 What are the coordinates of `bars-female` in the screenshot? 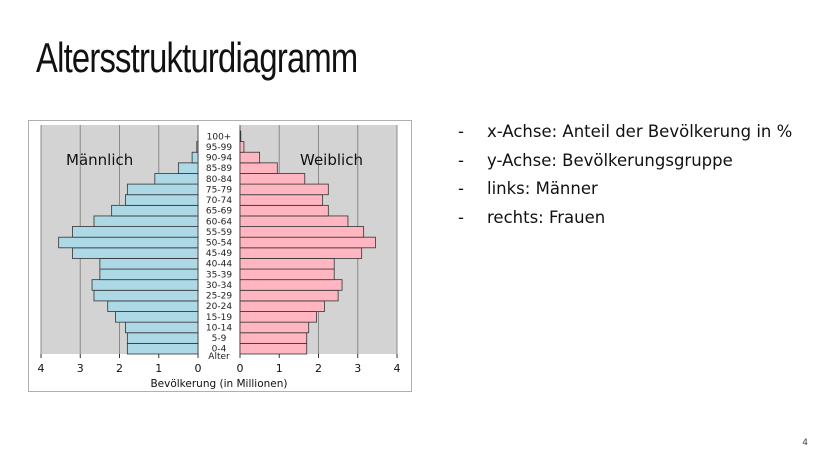 It's located at (307, 242).